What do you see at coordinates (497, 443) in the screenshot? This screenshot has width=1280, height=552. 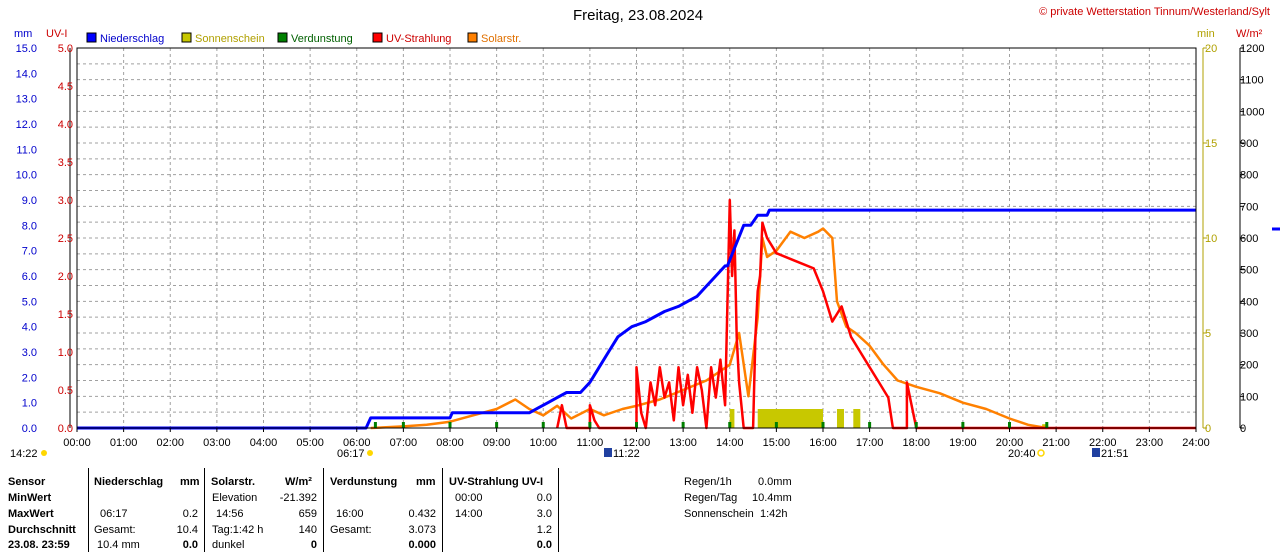 I see `x-tick-label: 09:00` at bounding box center [497, 443].